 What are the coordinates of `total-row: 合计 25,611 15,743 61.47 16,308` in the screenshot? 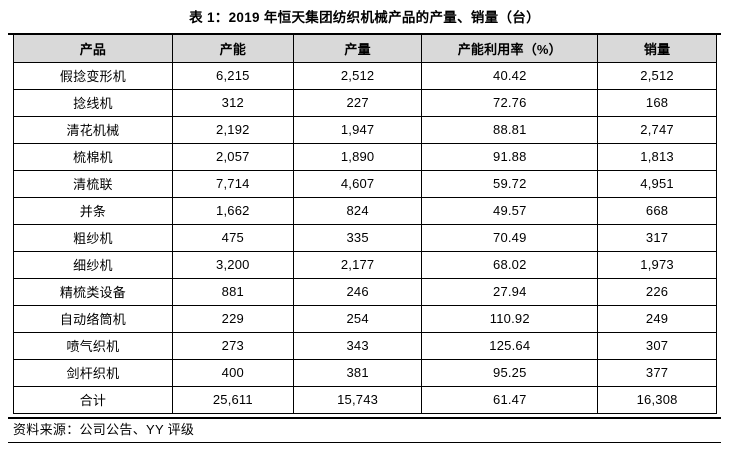 It's located at (365, 399).